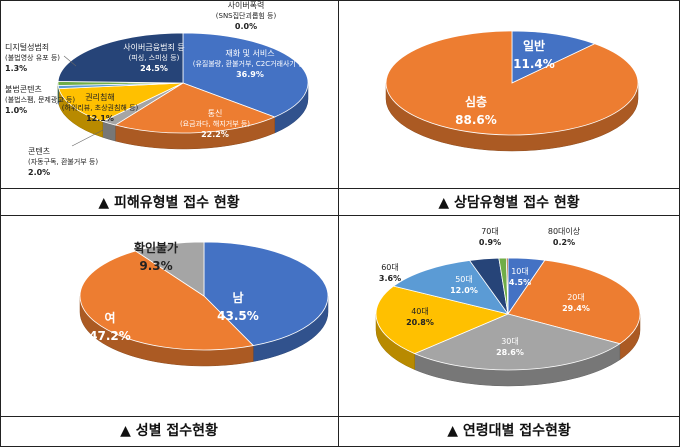  What do you see at coordinates (490, 237) in the screenshot?
I see `label-70대: 70대 0.9%` at bounding box center [490, 237].